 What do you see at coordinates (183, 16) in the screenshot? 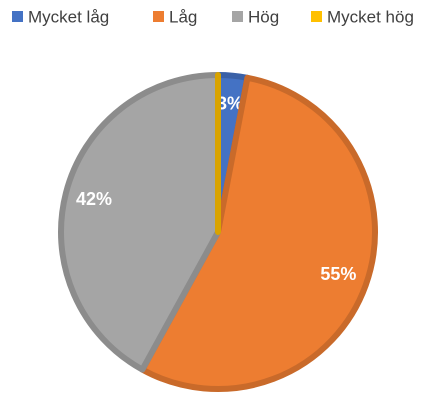
I see `legend-label: Låg` at bounding box center [183, 16].